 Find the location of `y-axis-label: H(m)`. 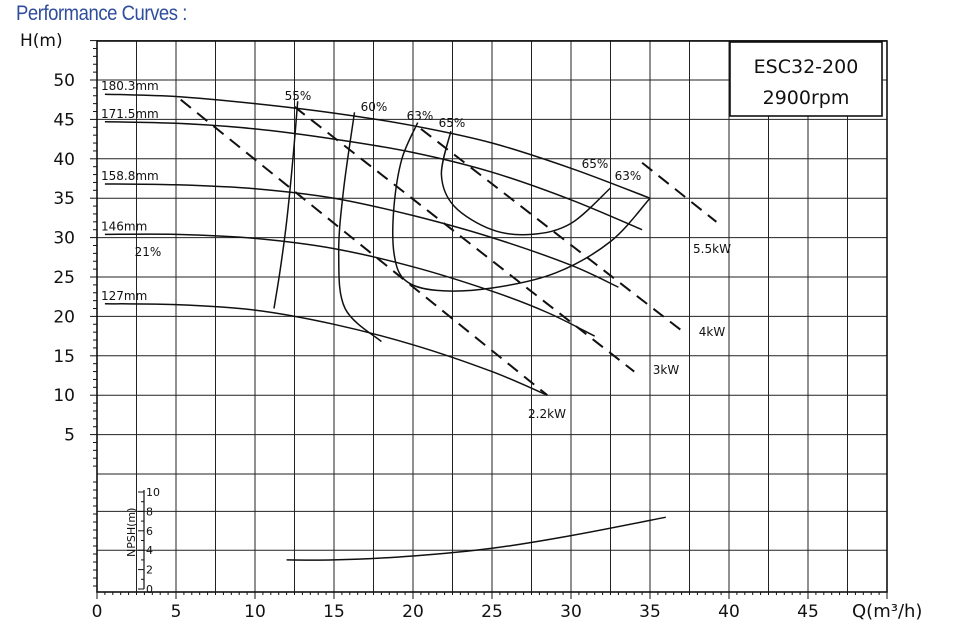

y-axis-label: H(m) is located at coordinates (41, 41).